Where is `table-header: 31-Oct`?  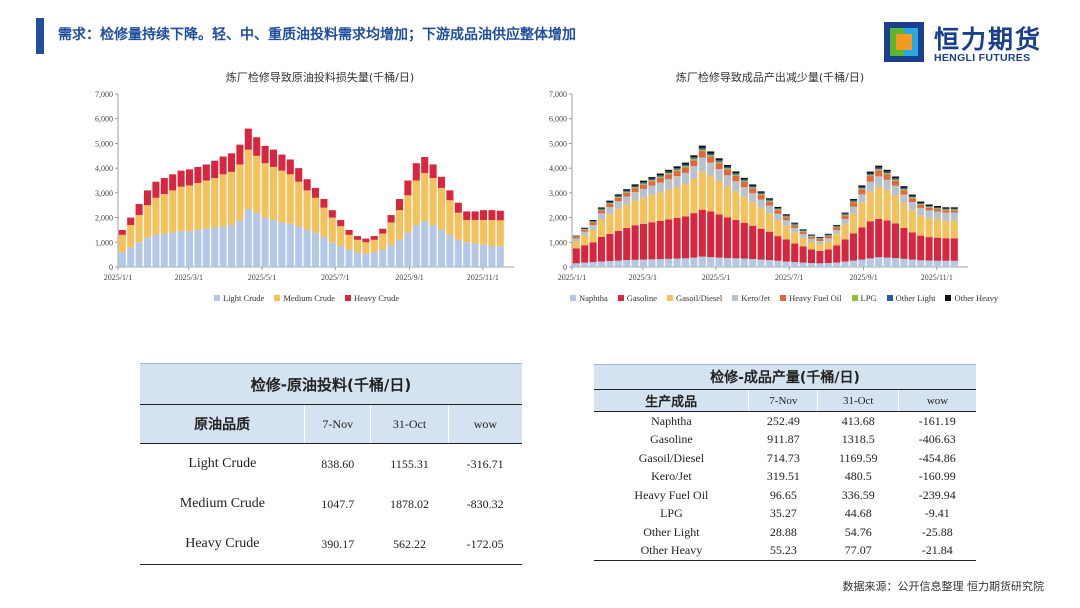
table-header: 31-Oct is located at coordinates (858, 400).